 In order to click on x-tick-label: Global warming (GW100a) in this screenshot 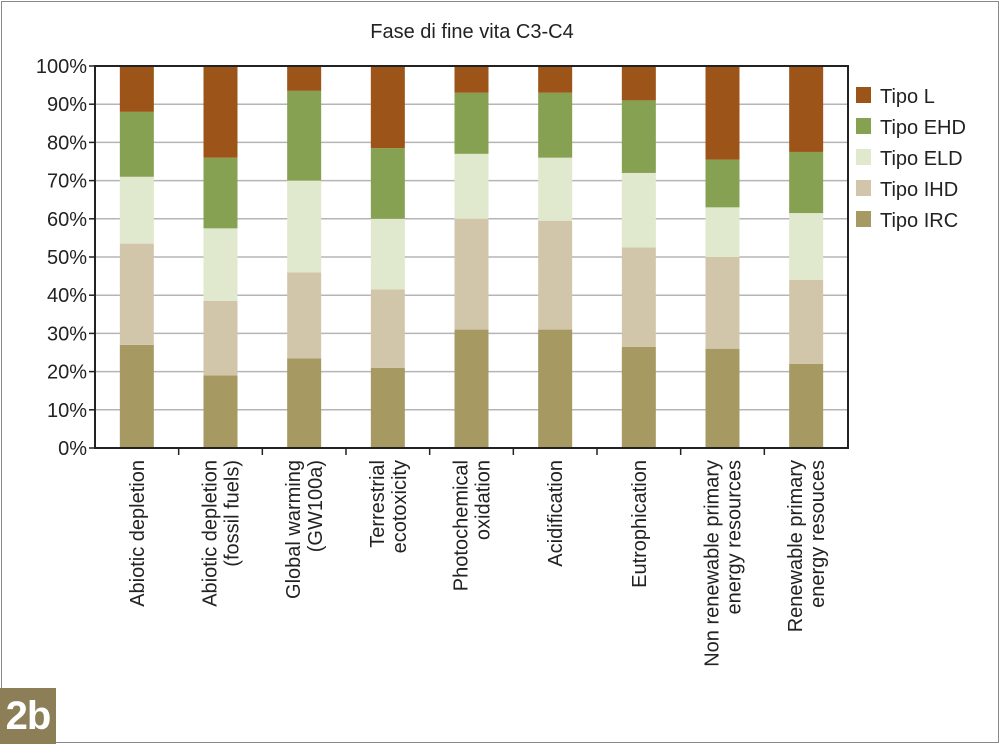, I will do `click(305, 529)`.